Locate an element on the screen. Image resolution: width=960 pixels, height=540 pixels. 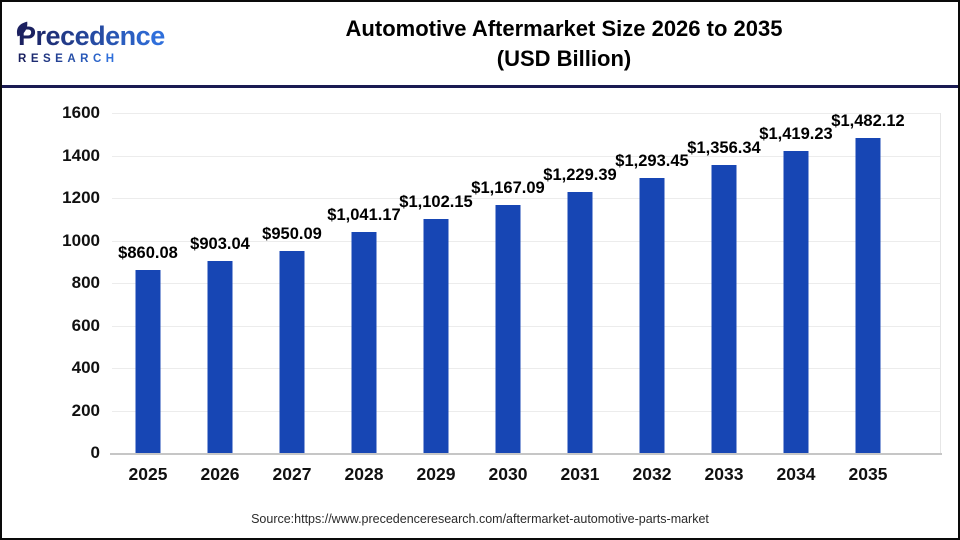
y-tick-label: 0 is located at coordinates (95, 452).